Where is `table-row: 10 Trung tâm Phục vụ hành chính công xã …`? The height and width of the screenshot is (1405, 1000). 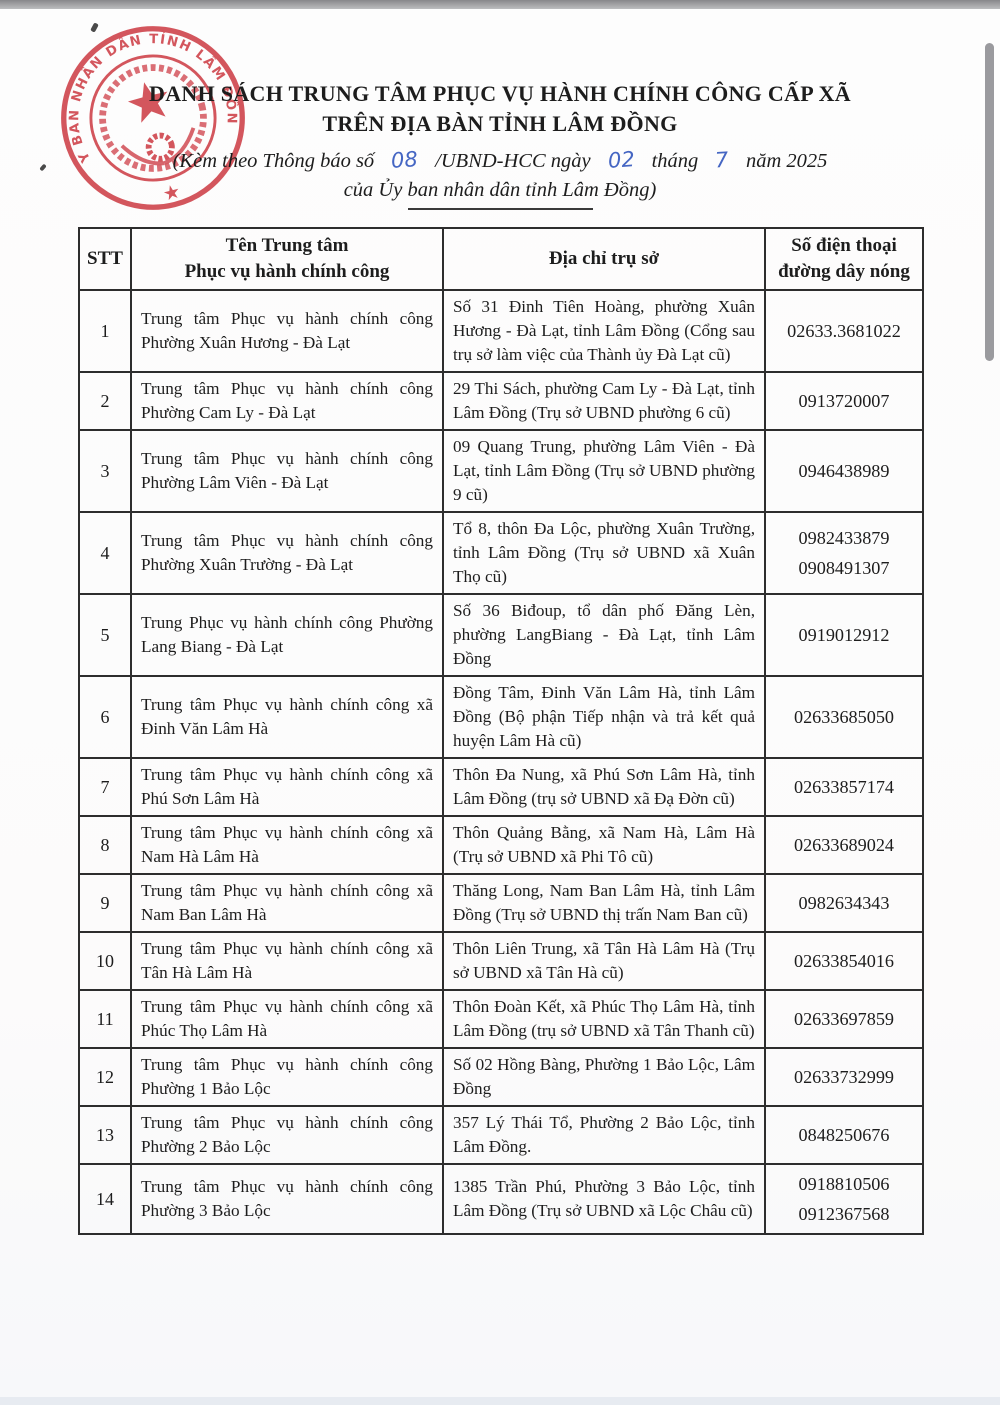 table-row: 10 Trung tâm Phục vụ hành chính công xã … is located at coordinates (501, 961).